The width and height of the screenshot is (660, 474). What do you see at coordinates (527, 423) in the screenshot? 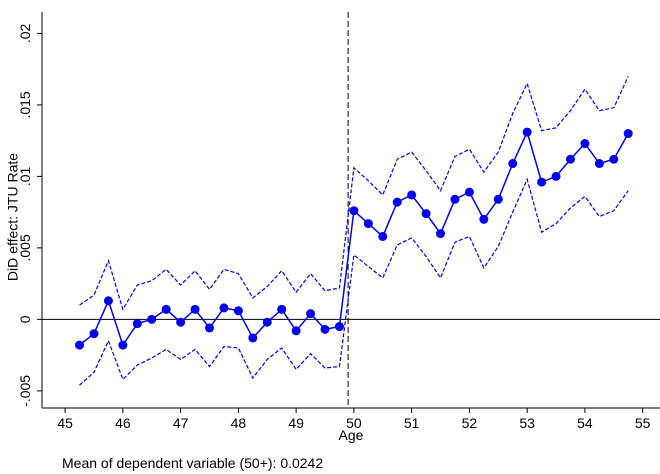
I see `x-tick-label: 53` at bounding box center [527, 423].